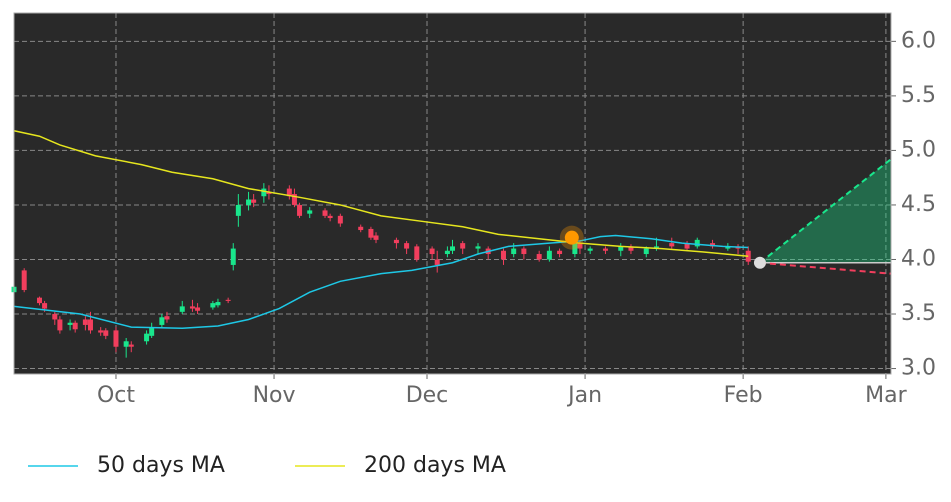 This screenshot has width=951, height=502. I want to click on x-tick-label: Feb, so click(743, 395).